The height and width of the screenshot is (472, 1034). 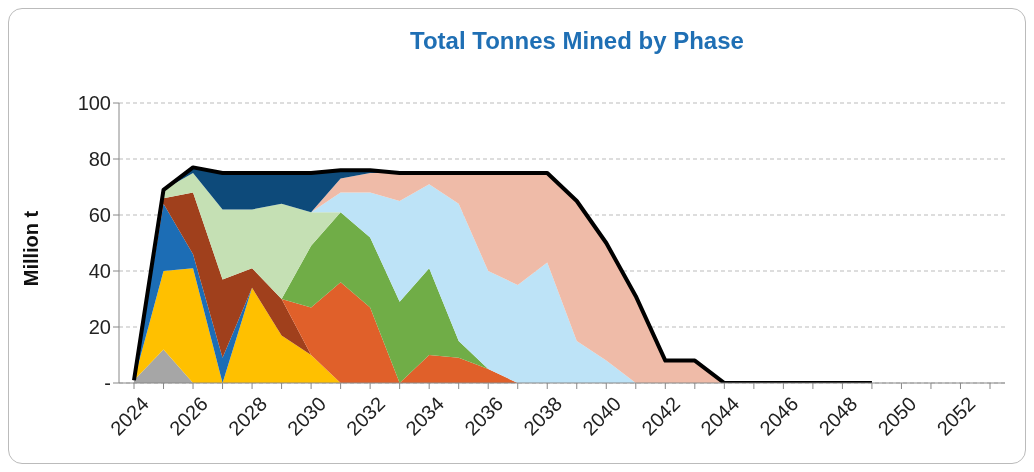 I want to click on y-tick-label: 60, so click(x=99, y=215).